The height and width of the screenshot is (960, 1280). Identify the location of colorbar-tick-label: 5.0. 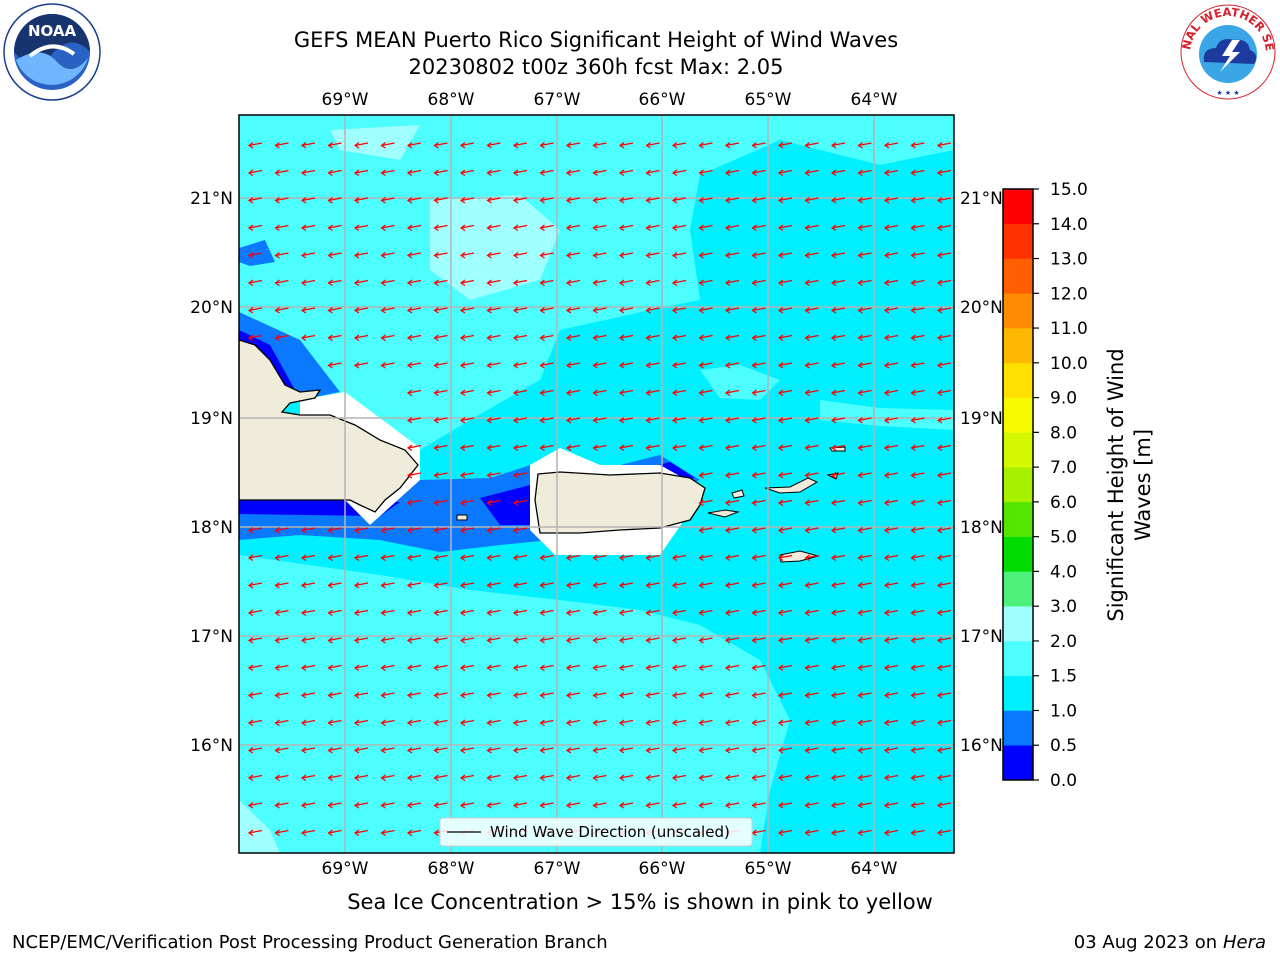
(1063, 538).